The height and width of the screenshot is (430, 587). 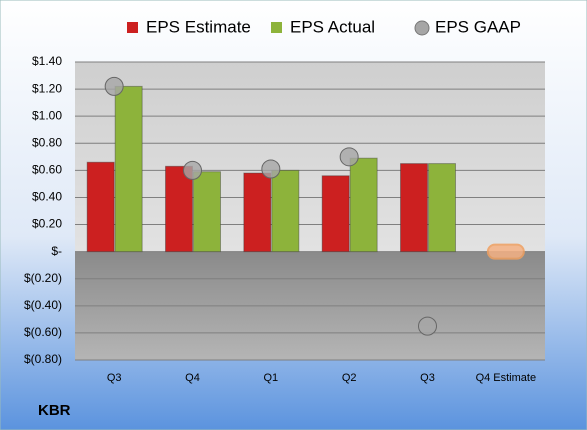 I want to click on y-tick-label: $(0.20), so click(x=43, y=278).